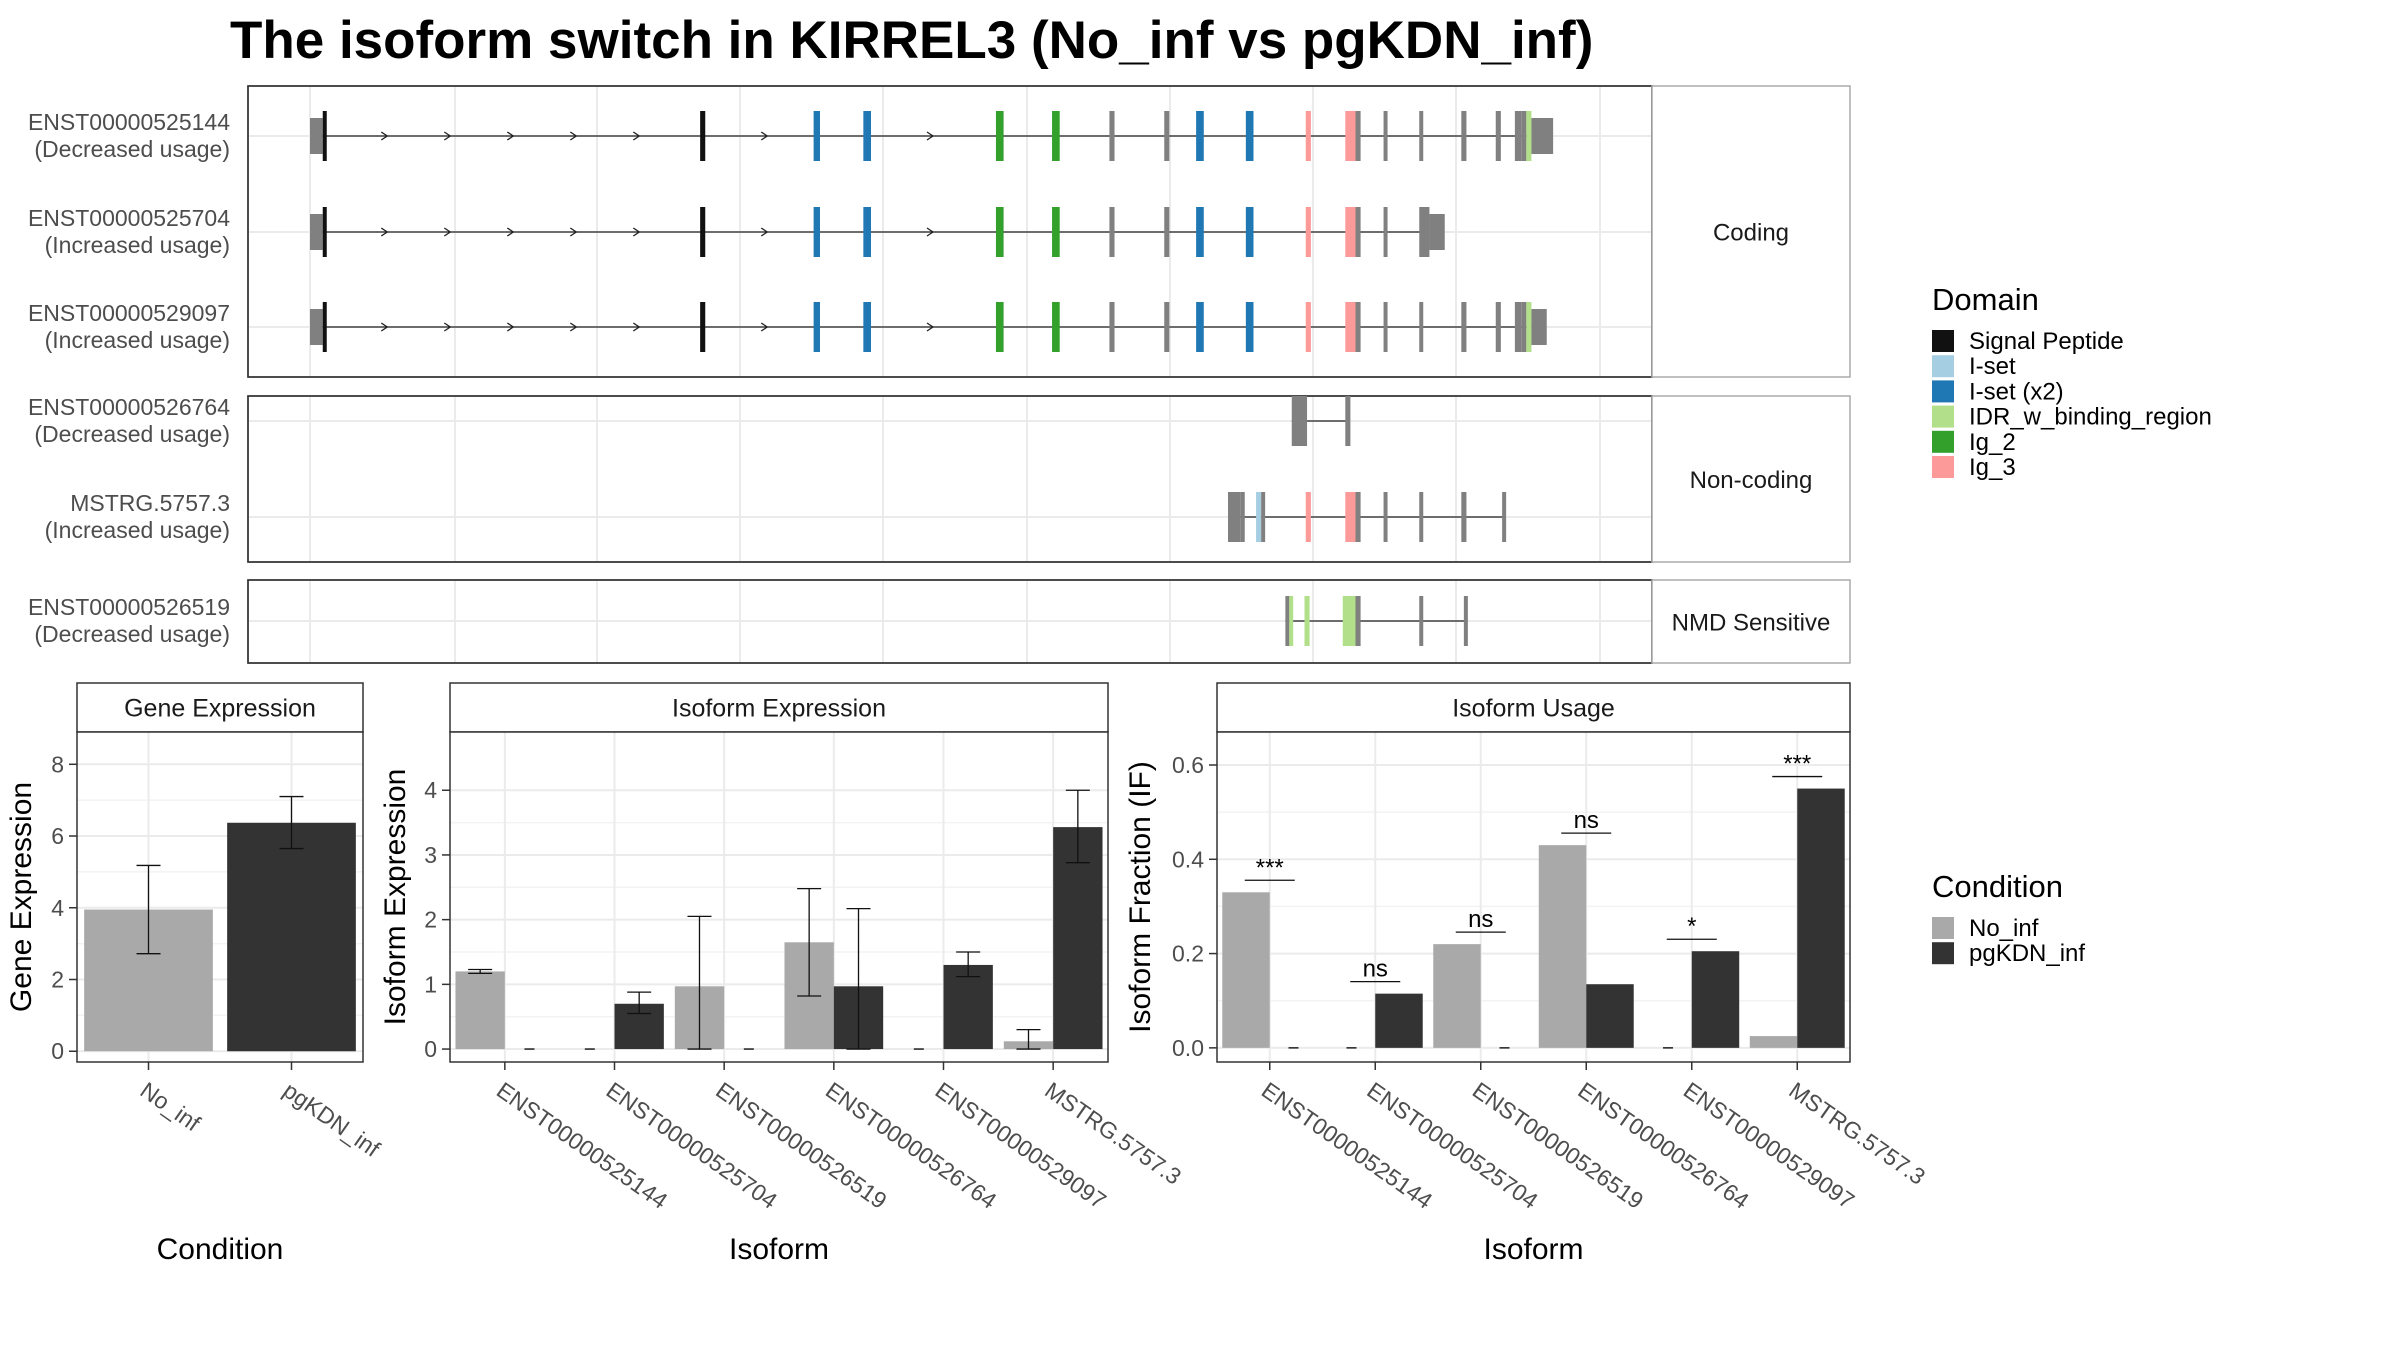  I want to click on chart-title: Isoform Usage, so click(1533, 709).